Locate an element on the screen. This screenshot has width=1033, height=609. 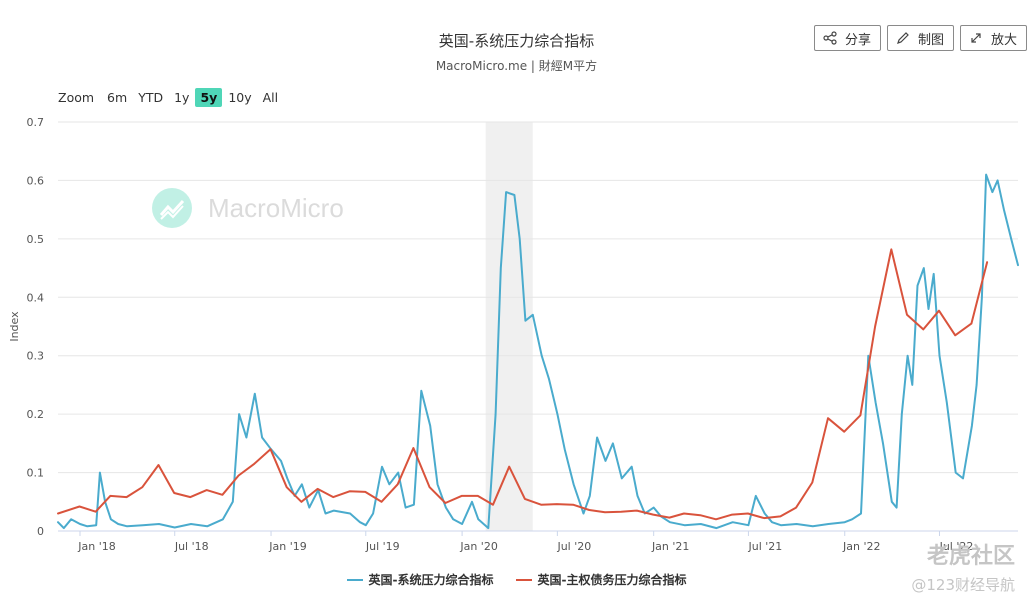
chart-legend: 英国-系统压力综合指标 英国-主权债务压力综合指标 is located at coordinates (516, 579).